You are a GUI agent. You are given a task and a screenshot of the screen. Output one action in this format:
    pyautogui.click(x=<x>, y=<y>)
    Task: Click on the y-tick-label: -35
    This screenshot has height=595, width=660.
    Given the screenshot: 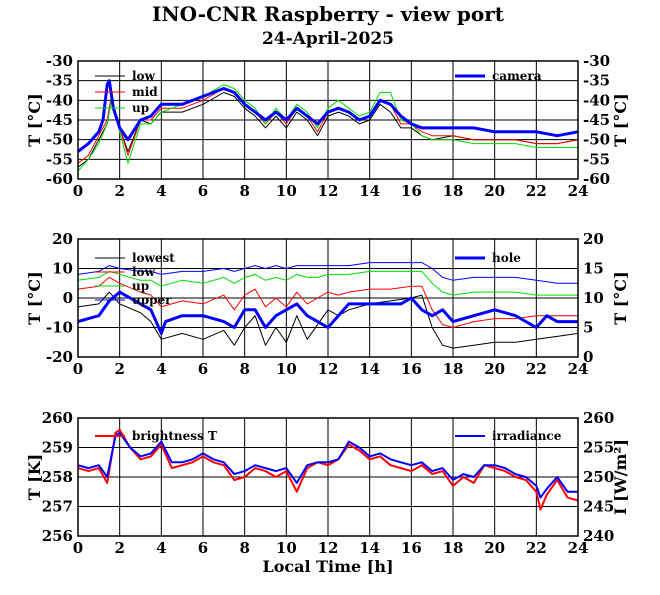 What is the action you would take?
    pyautogui.click(x=59, y=81)
    